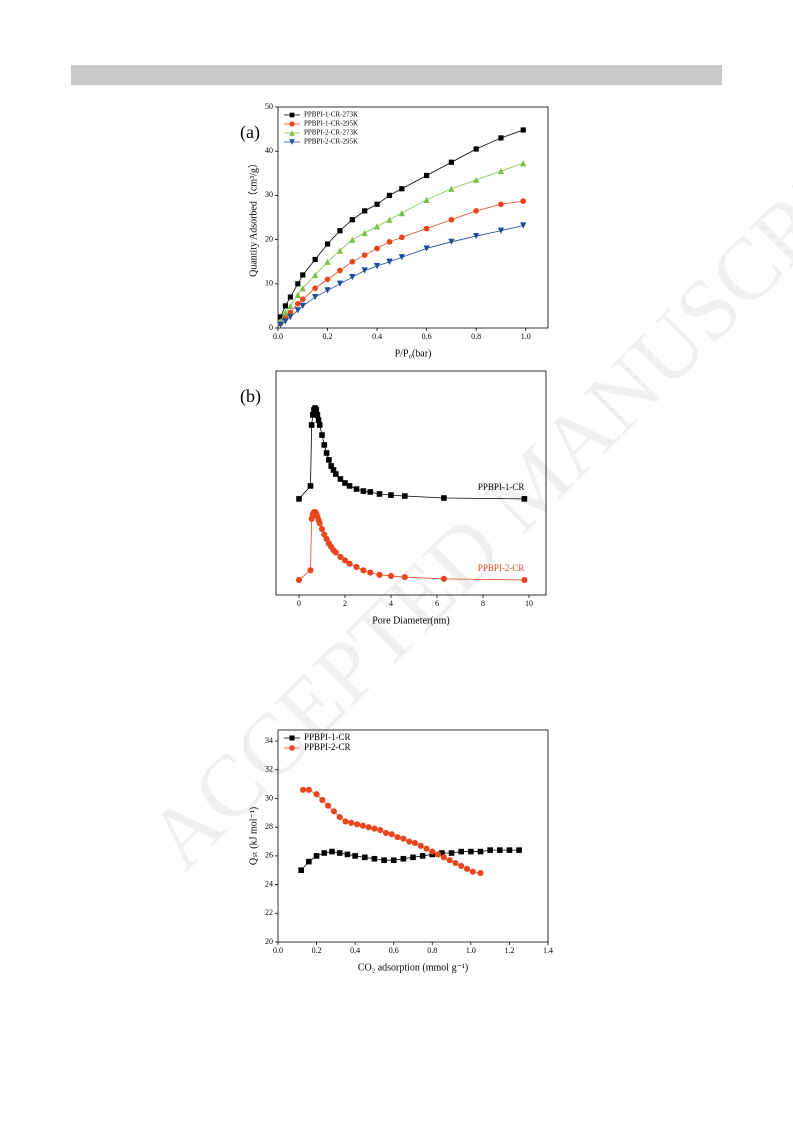 Image resolution: width=793 pixels, height=1123 pixels. Describe the element at coordinates (269, 150) in the screenshot. I see `y-tick-label: 40` at that location.